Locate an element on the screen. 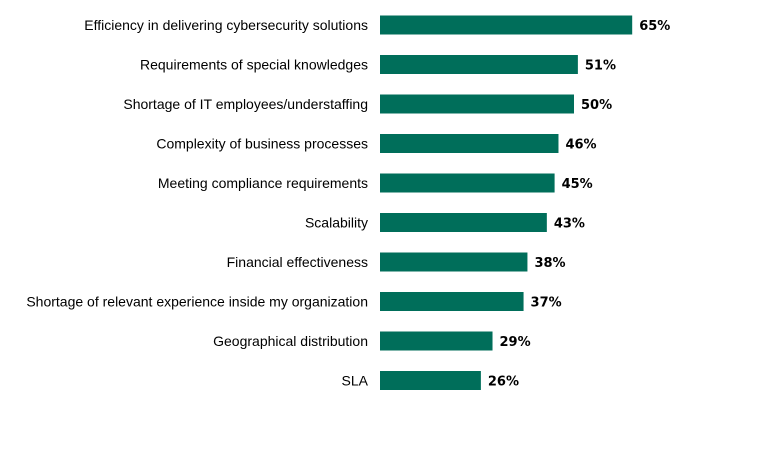 The height and width of the screenshot is (451, 775). value-label: 38% is located at coordinates (549, 263).